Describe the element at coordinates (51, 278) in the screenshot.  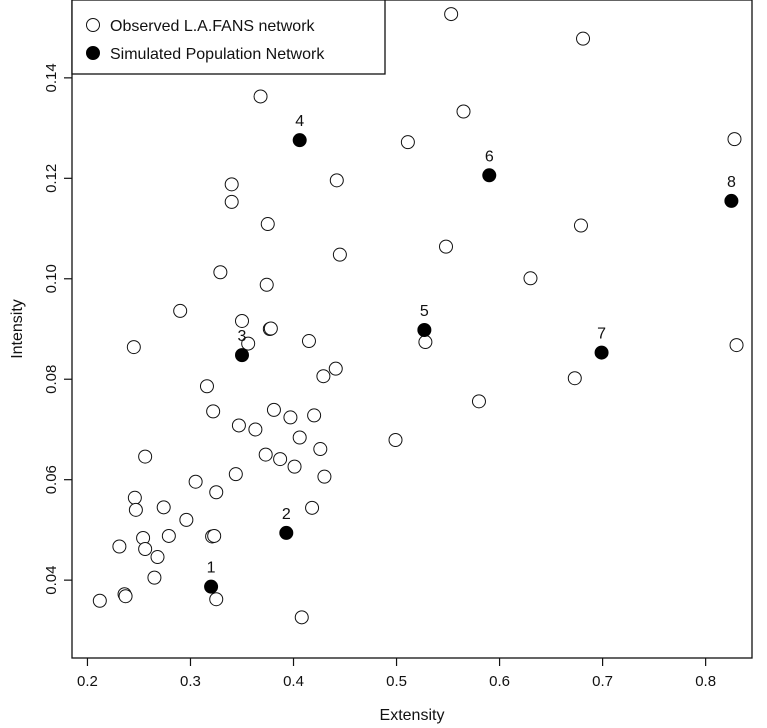
I see `y-tick-label: 0.10` at that location.